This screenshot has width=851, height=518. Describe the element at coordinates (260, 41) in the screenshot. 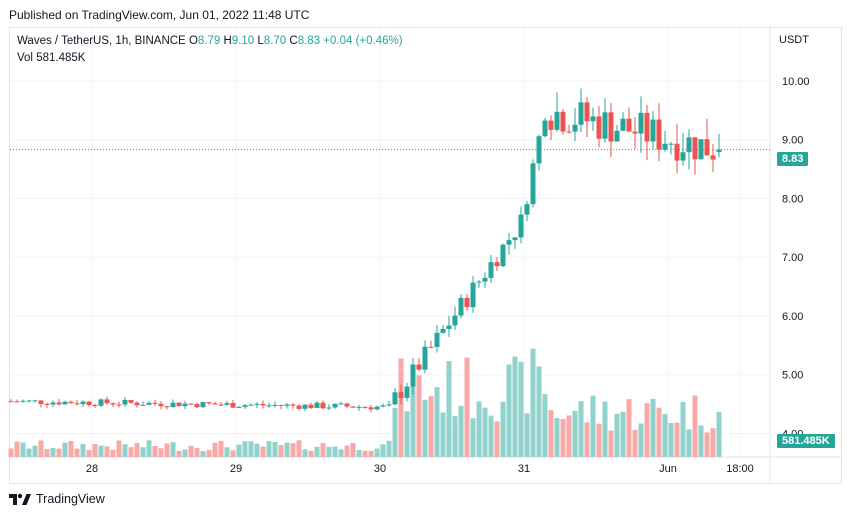

I see `low-label: L` at that location.